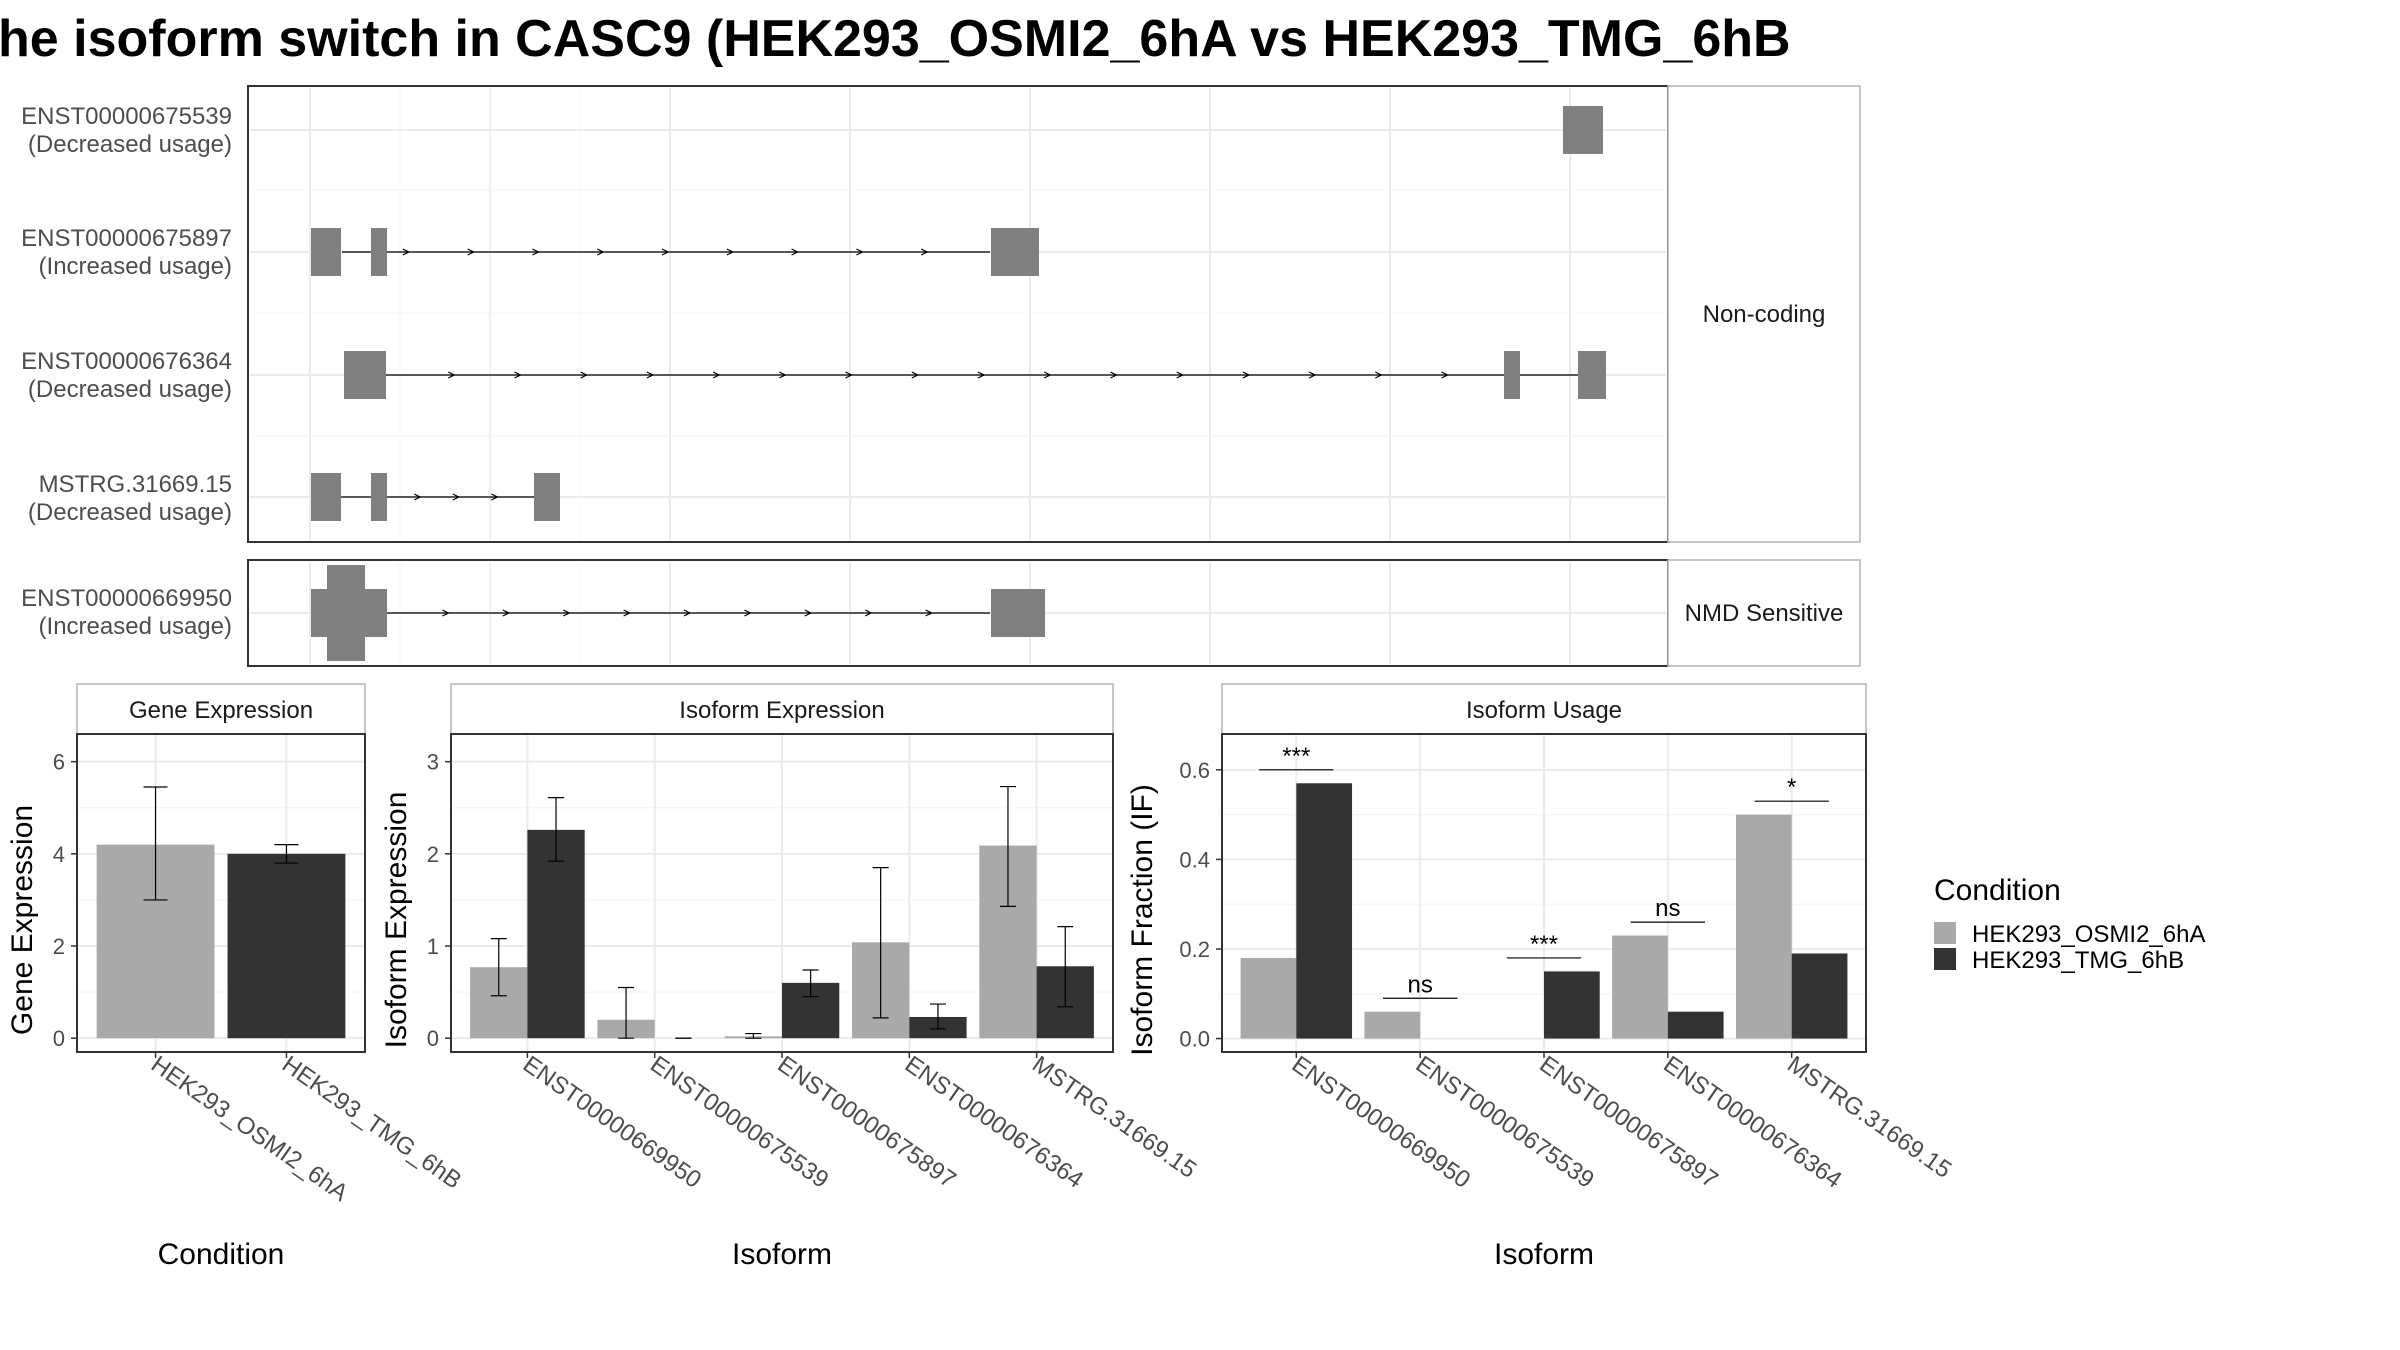  I want to click on chart-title: Gene Expression, so click(221, 710).